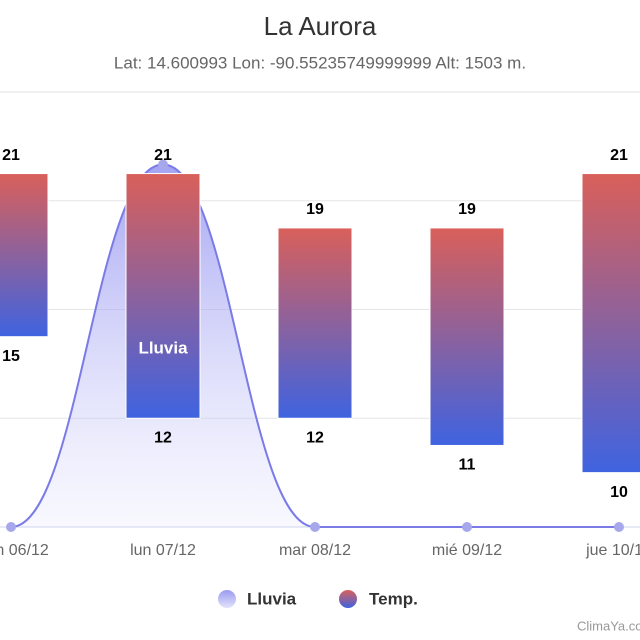 The image size is (640, 640). I want to click on chart-title: La Aurora, so click(320, 26).